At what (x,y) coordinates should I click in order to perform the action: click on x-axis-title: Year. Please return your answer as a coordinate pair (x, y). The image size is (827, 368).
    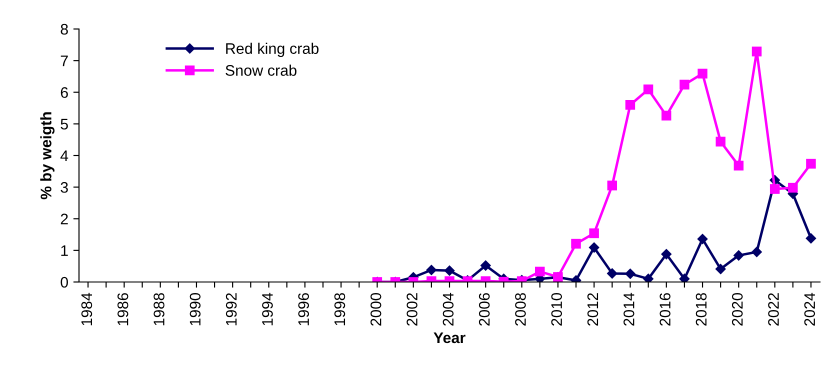
    Looking at the image, I should click on (450, 338).